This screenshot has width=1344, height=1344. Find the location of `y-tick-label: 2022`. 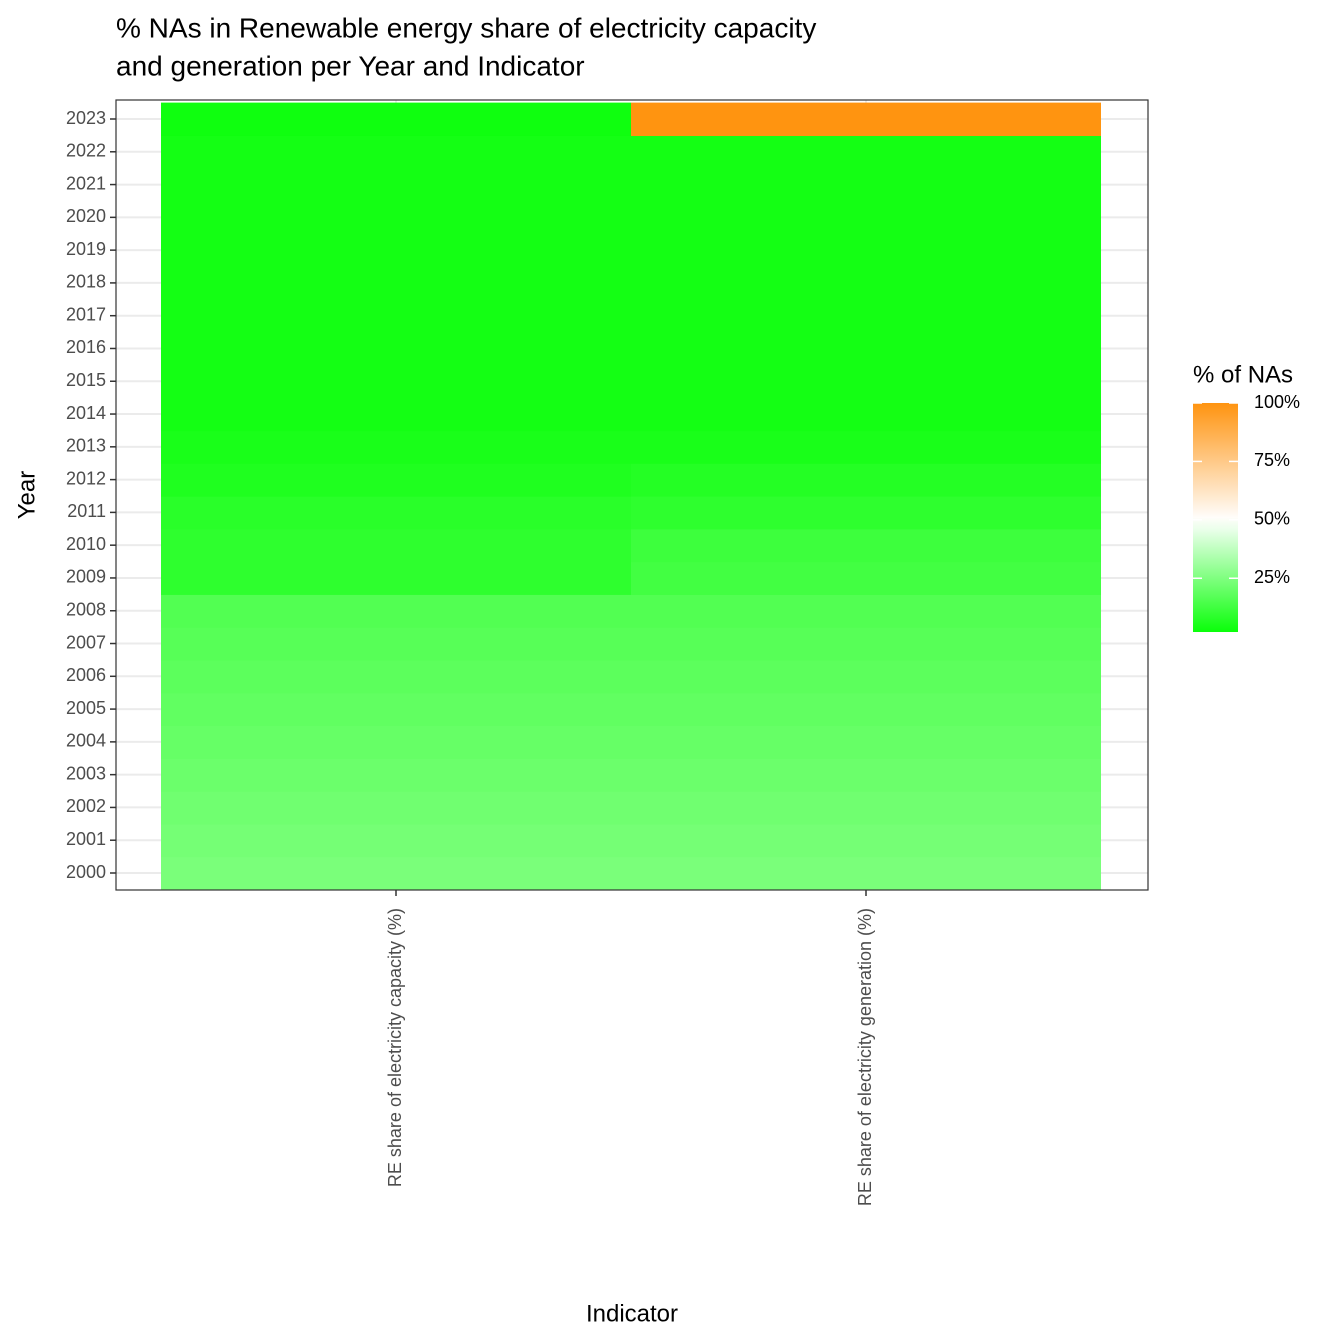

y-tick-label: 2022 is located at coordinates (86, 151).